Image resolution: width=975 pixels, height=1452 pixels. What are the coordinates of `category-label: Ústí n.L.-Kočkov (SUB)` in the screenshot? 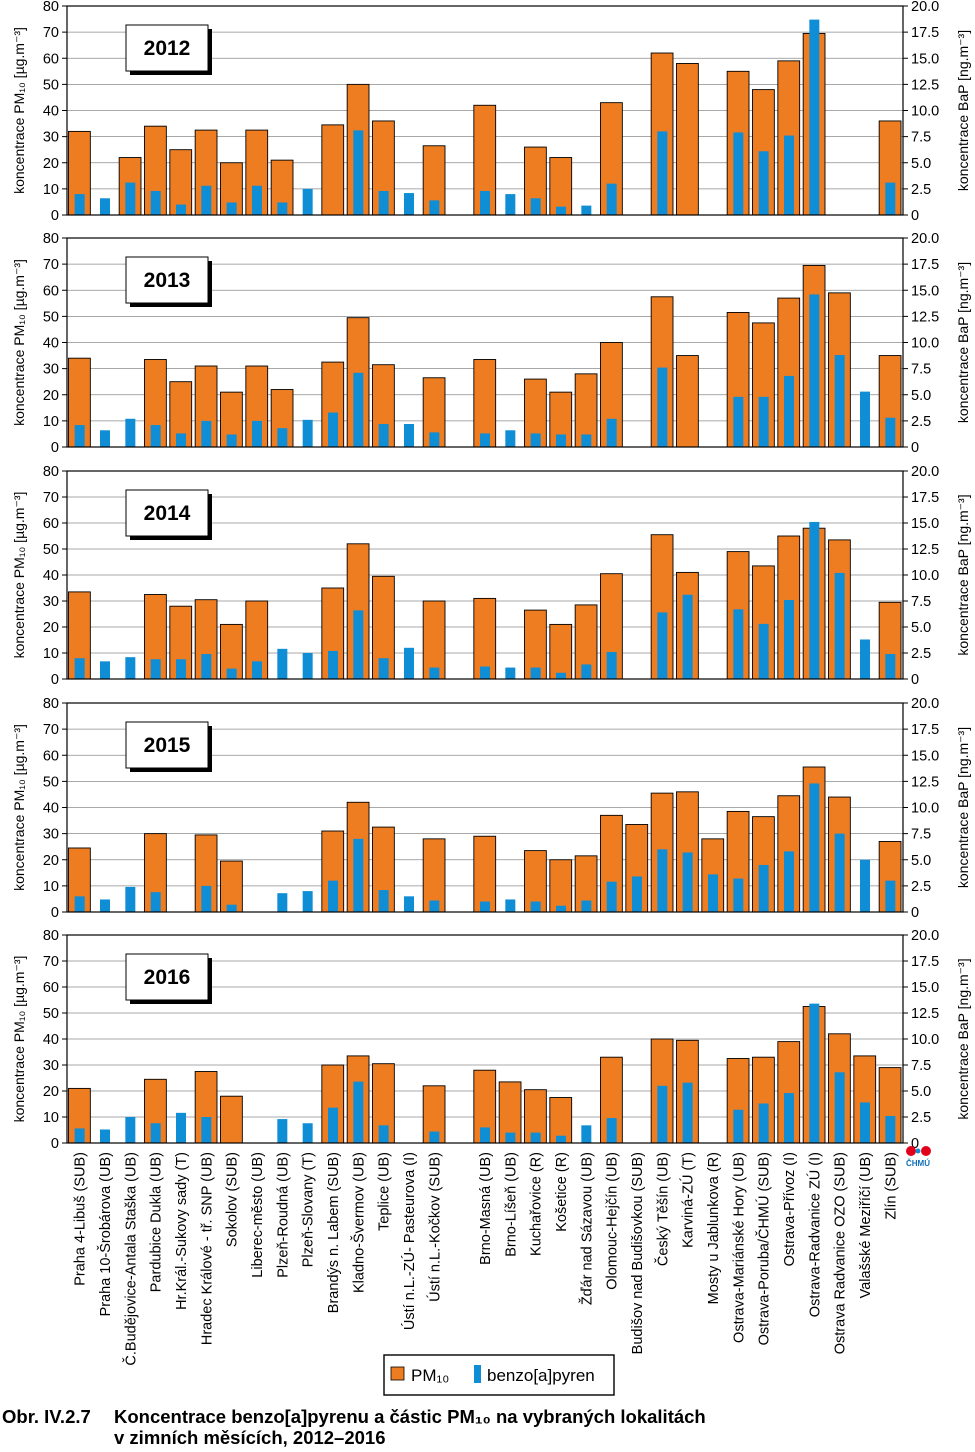 It's located at (434, 1227).